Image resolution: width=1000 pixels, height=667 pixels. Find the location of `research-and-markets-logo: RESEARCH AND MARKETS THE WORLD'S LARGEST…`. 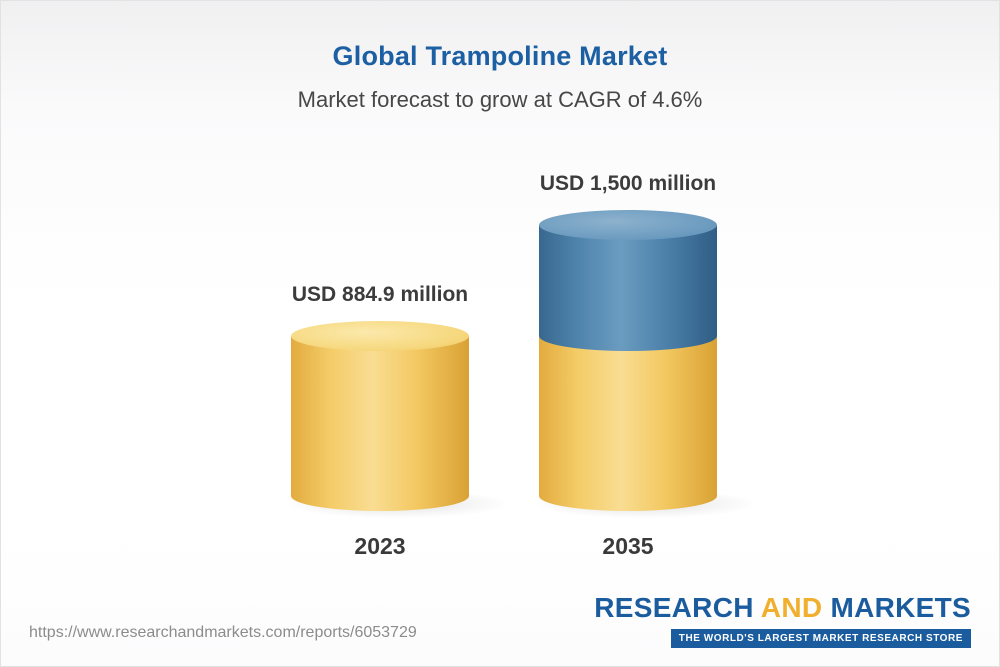

research-and-markets-logo: RESEARCH AND MARKETS THE WORLD'S LARGEST… is located at coordinates (782, 620).